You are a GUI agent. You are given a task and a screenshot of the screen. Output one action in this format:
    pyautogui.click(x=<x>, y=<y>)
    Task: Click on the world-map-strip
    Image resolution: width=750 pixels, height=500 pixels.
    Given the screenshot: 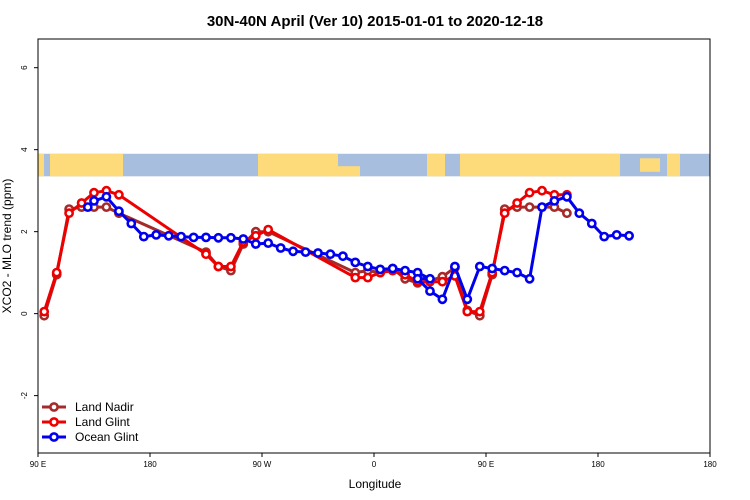 What is the action you would take?
    pyautogui.click(x=374, y=165)
    